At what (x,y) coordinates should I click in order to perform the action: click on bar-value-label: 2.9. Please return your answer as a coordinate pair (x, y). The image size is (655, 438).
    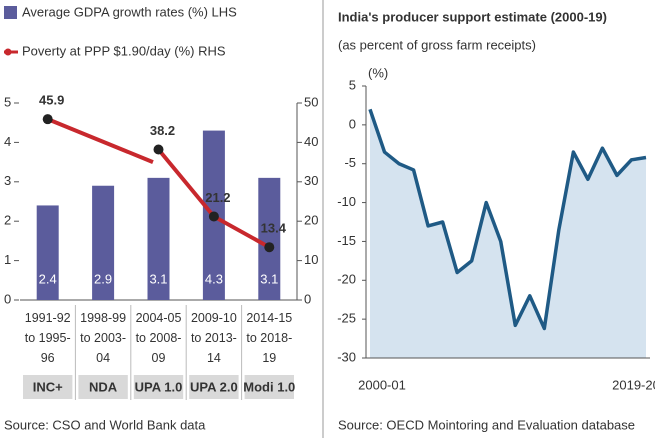
    Looking at the image, I should click on (103, 278).